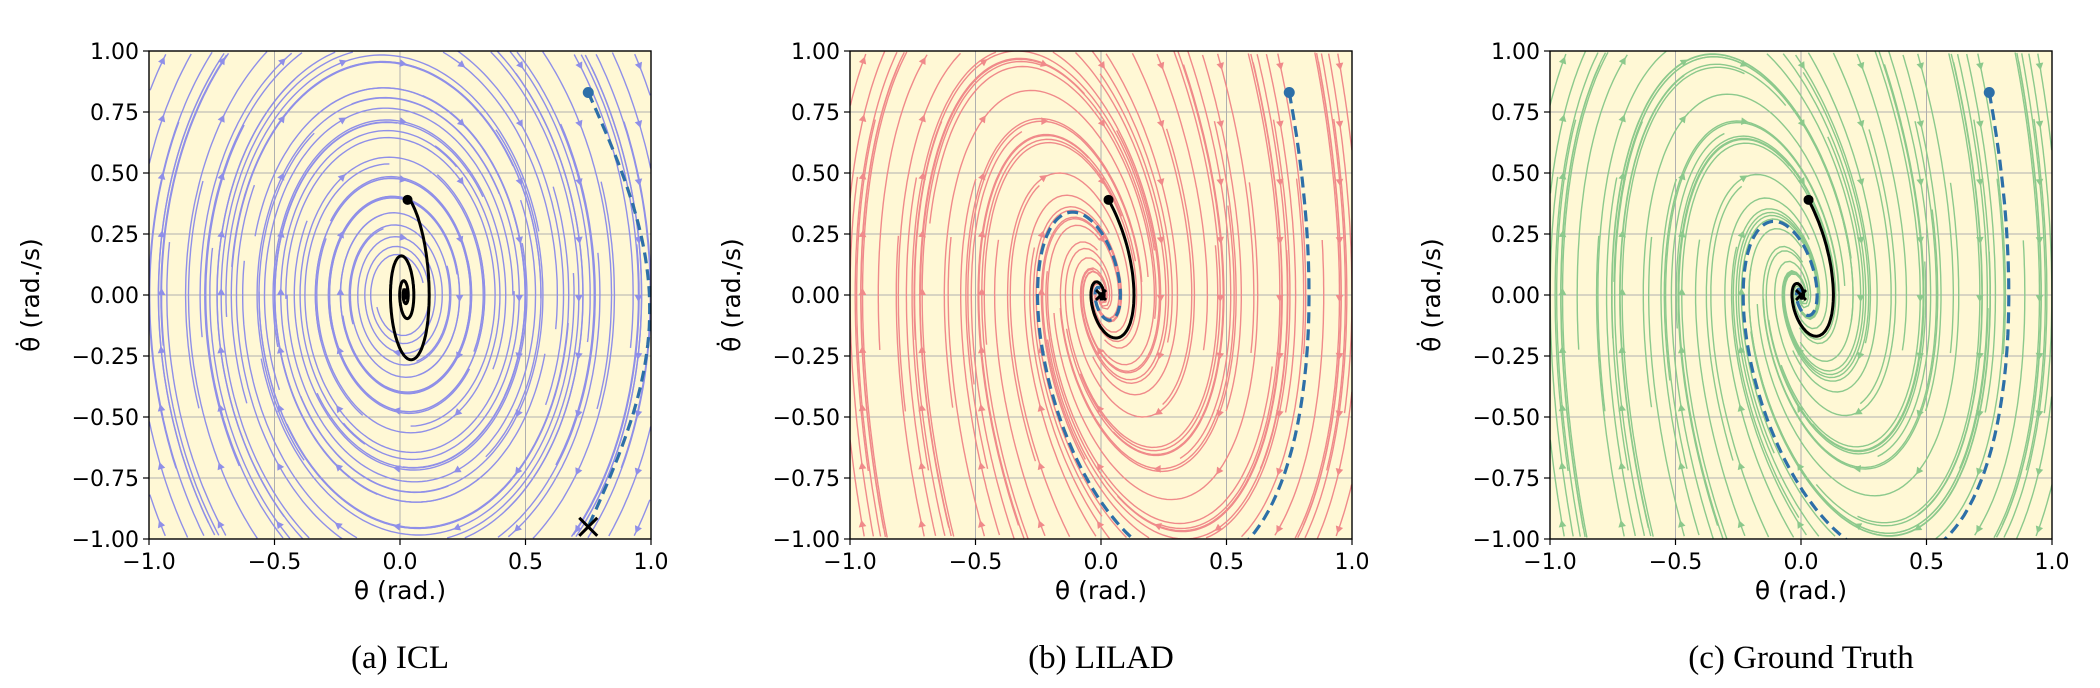 This screenshot has width=2100, height=688. Describe the element at coordinates (975, 562) in the screenshot. I see `x-tick-label: −0.5` at that location.